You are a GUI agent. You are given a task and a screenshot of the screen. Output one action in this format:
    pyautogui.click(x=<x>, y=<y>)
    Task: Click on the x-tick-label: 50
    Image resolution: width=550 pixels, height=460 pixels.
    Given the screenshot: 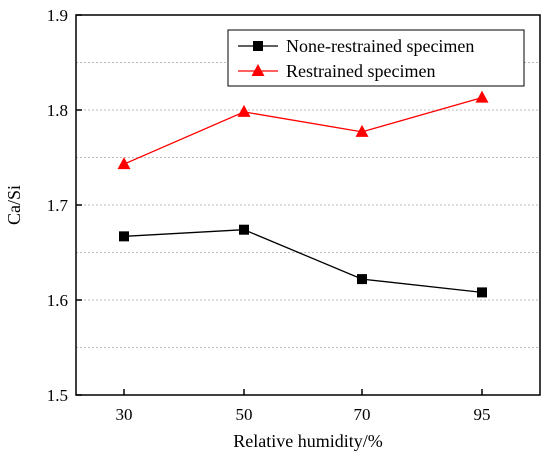 What is the action you would take?
    pyautogui.click(x=244, y=414)
    